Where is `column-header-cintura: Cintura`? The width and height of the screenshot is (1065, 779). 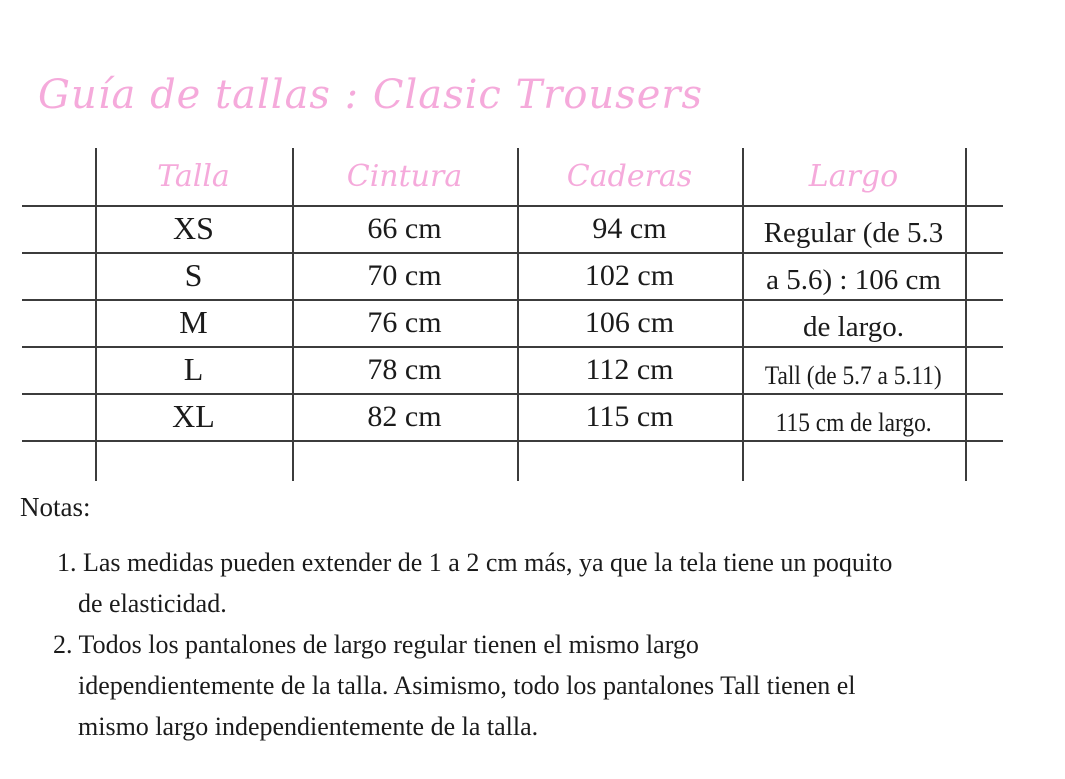 column-header-cintura: Cintura is located at coordinates (404, 176).